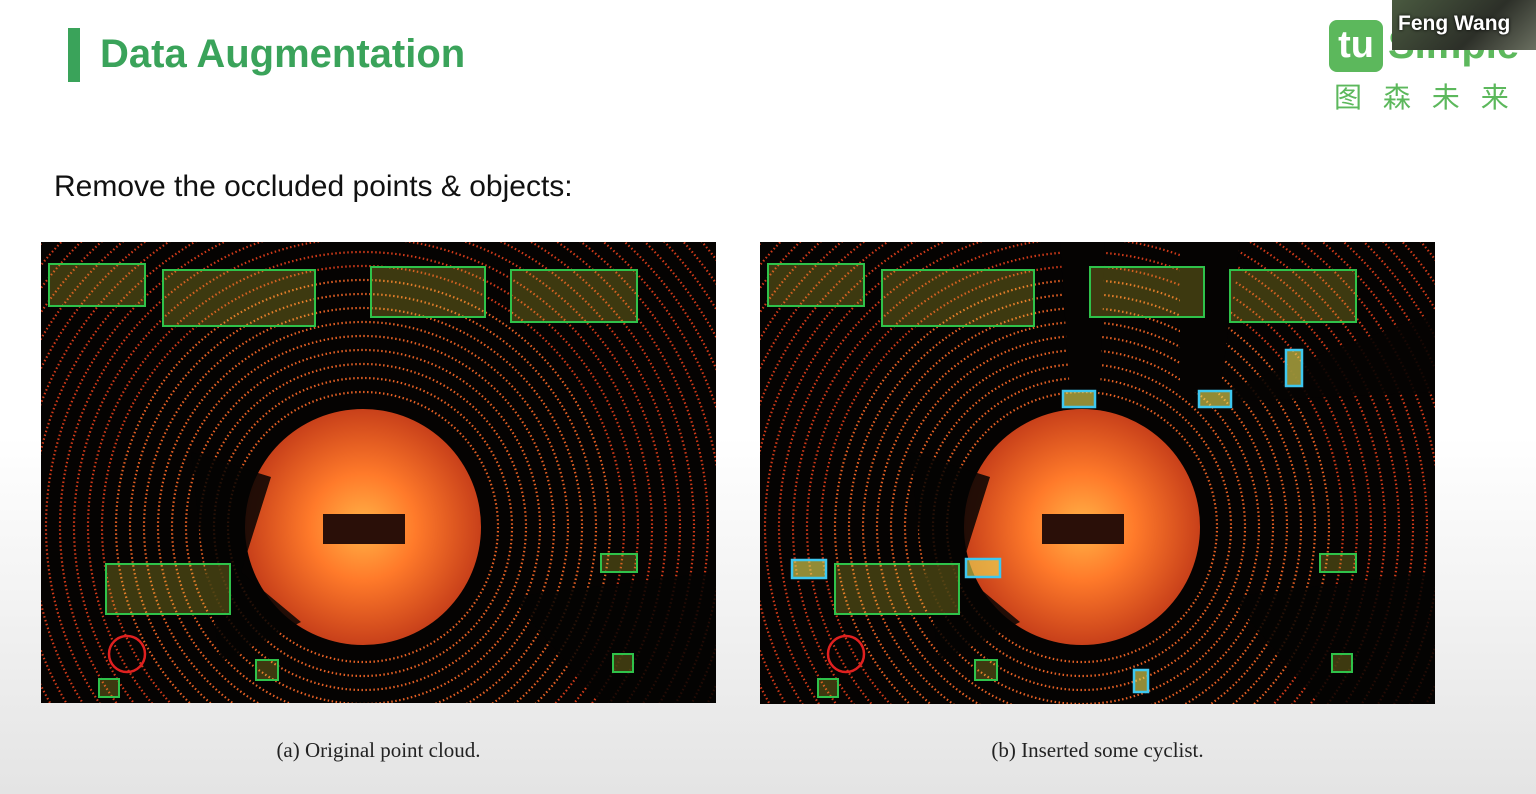  What do you see at coordinates (313, 186) in the screenshot?
I see `slide-subtitle: Remove the occluded points & objects:` at bounding box center [313, 186].